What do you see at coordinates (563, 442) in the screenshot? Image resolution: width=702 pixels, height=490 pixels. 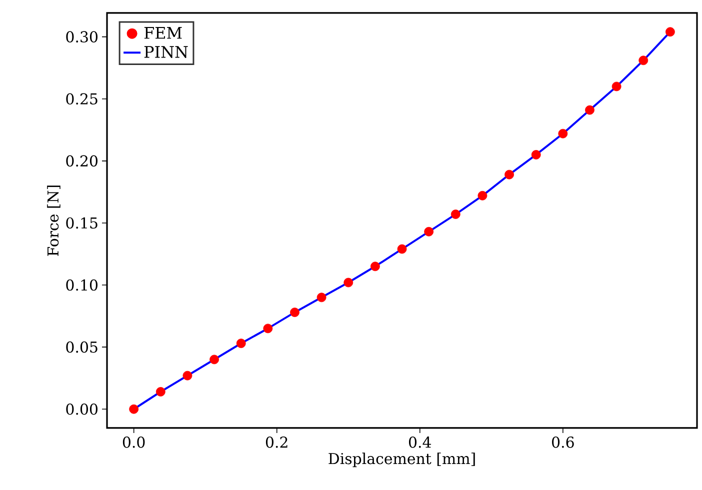 I see `x-tick-label: 0.6` at bounding box center [563, 442].